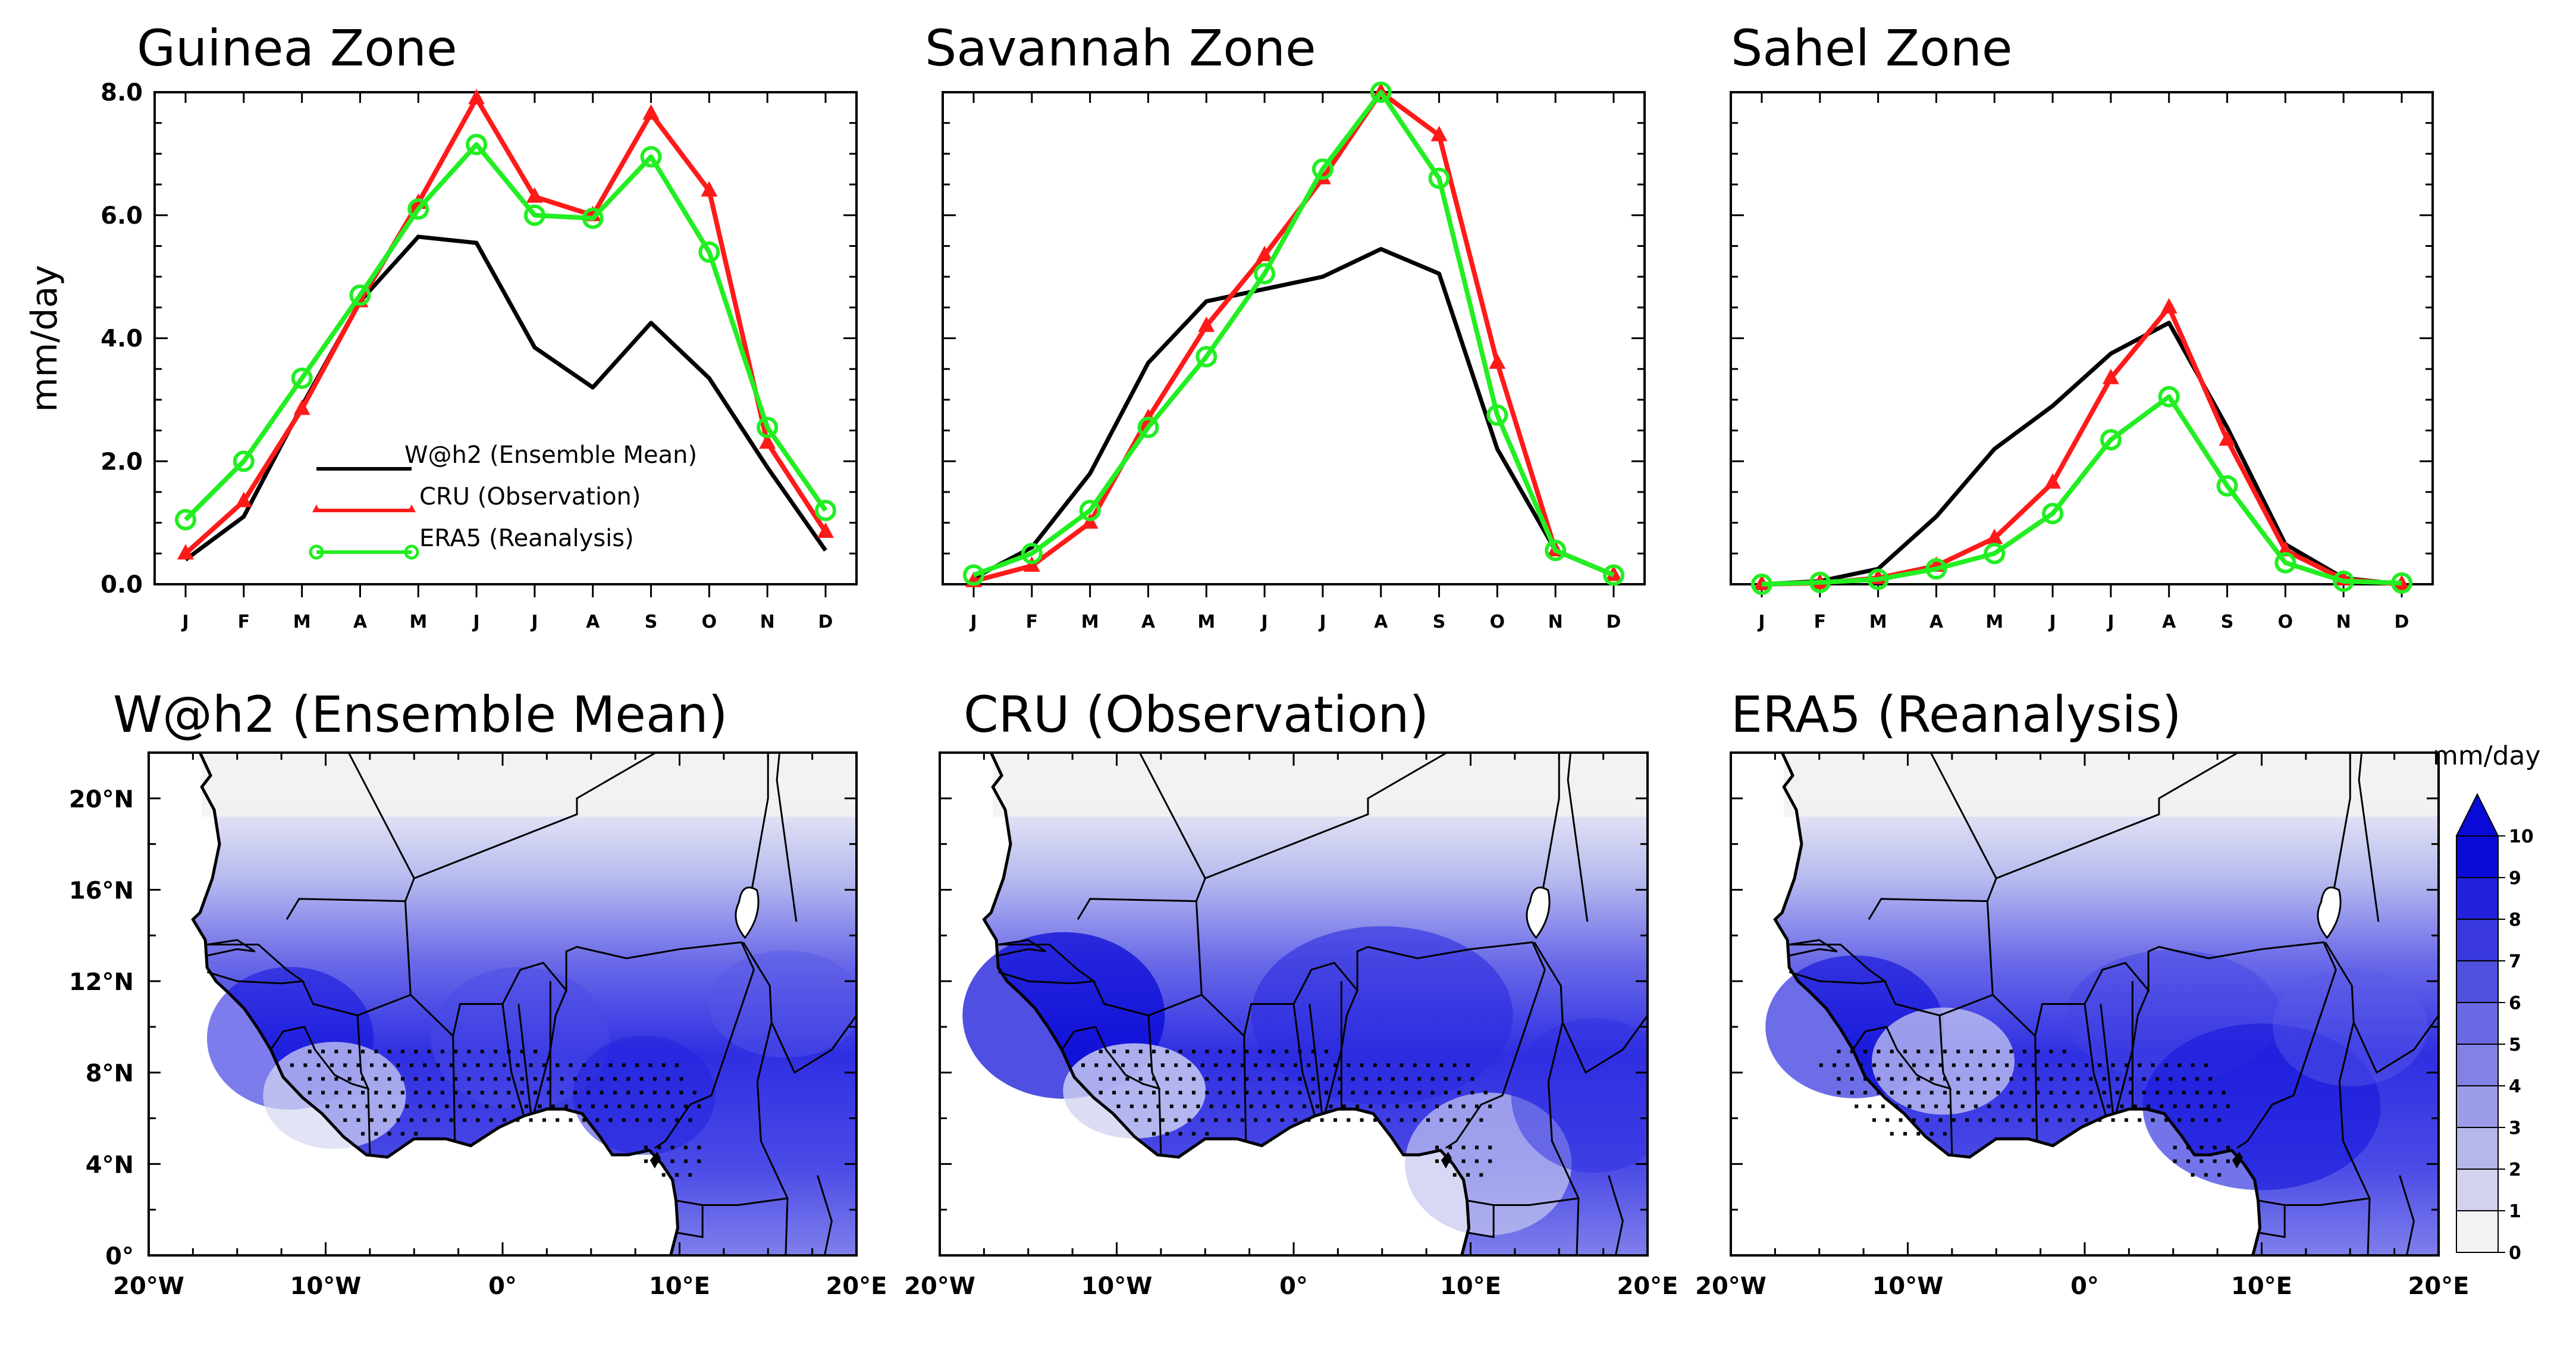 The image size is (2576, 1347). I want to click on precip-patch, so click(1134, 1091).